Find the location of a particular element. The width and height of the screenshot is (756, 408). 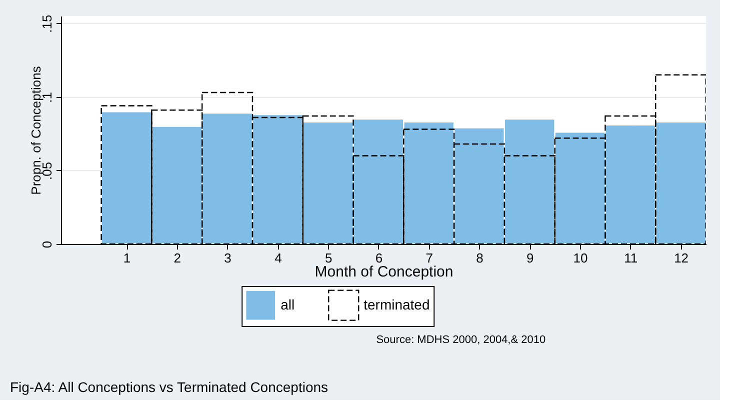

legend-label: terminated is located at coordinates (397, 304).